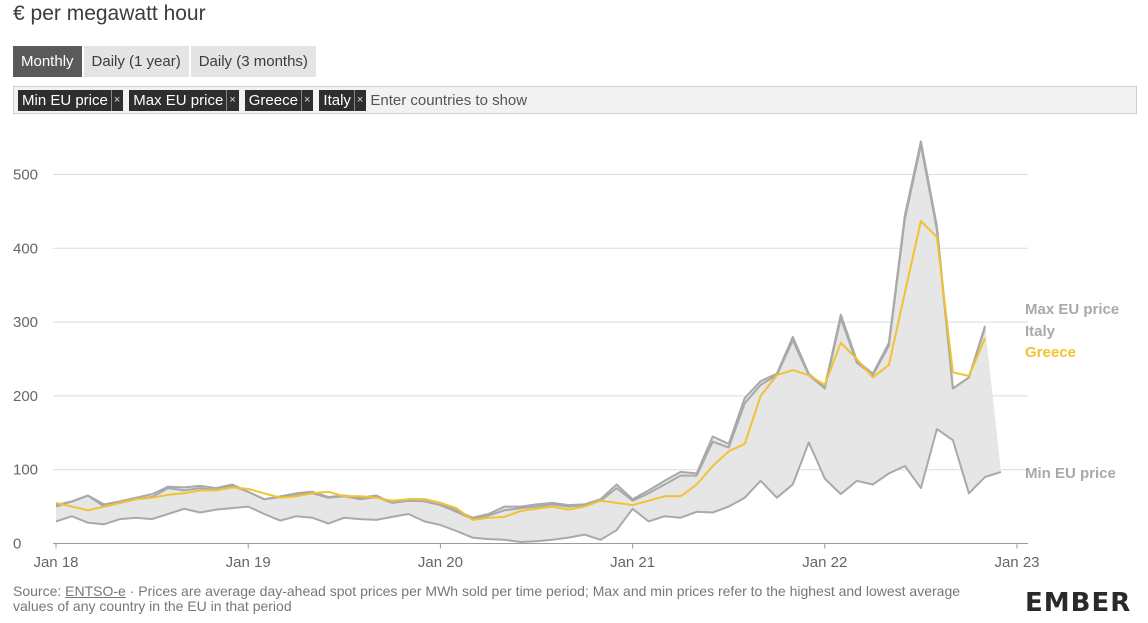 This screenshot has height=623, width=1148. I want to click on chip-label: Max EU price, so click(178, 100).